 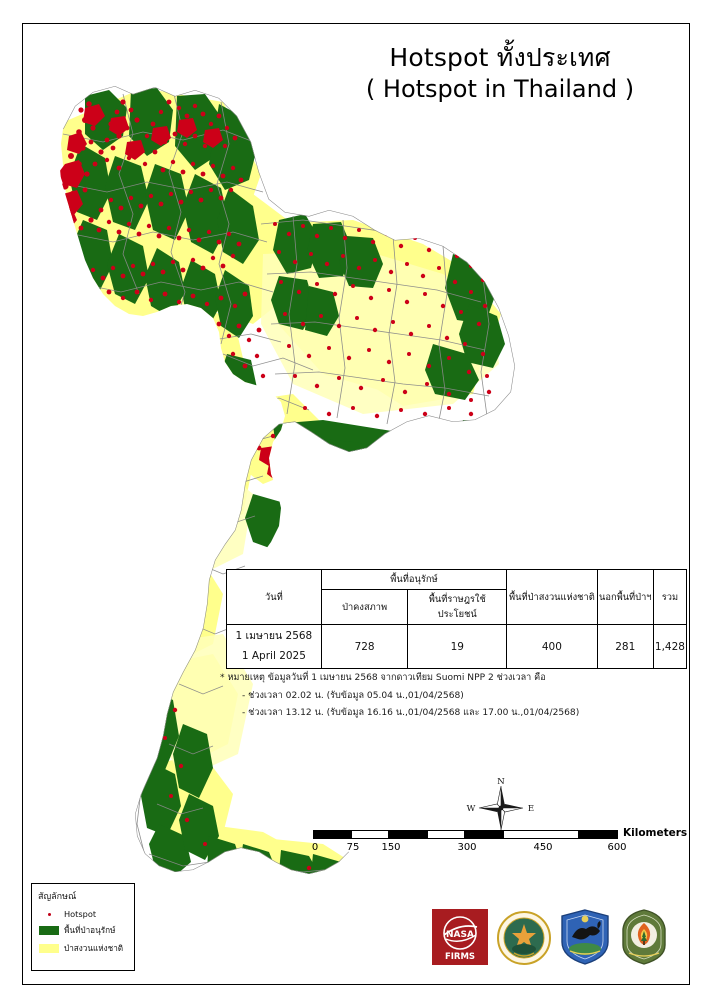 What do you see at coordinates (80, 914) in the screenshot?
I see `legend-label-hotspot: Hotspot` at bounding box center [80, 914].